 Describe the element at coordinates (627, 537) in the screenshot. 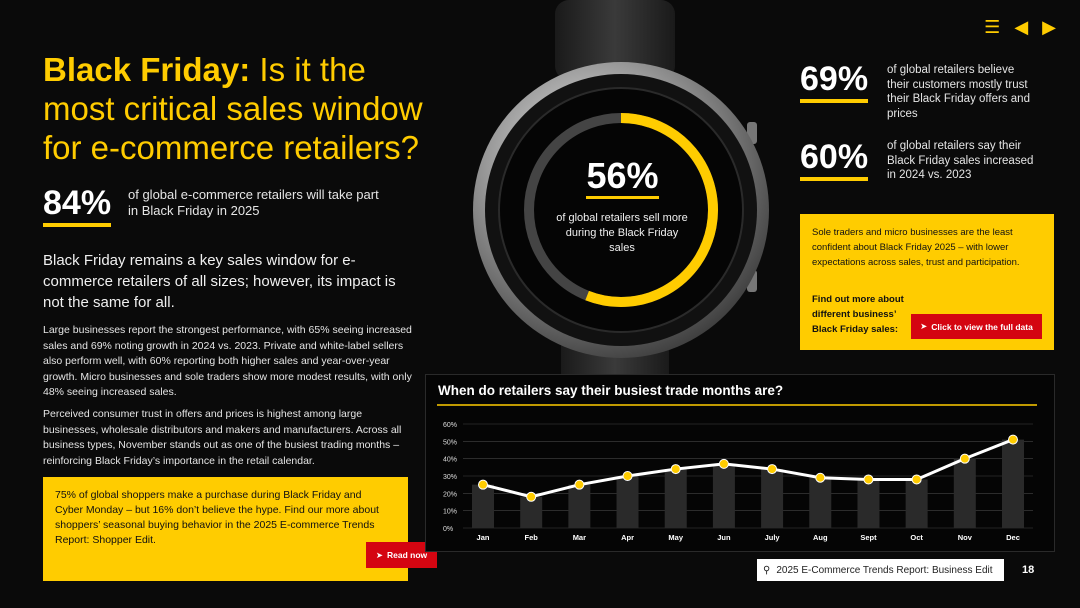

I see `x-tick-label: Apr` at that location.